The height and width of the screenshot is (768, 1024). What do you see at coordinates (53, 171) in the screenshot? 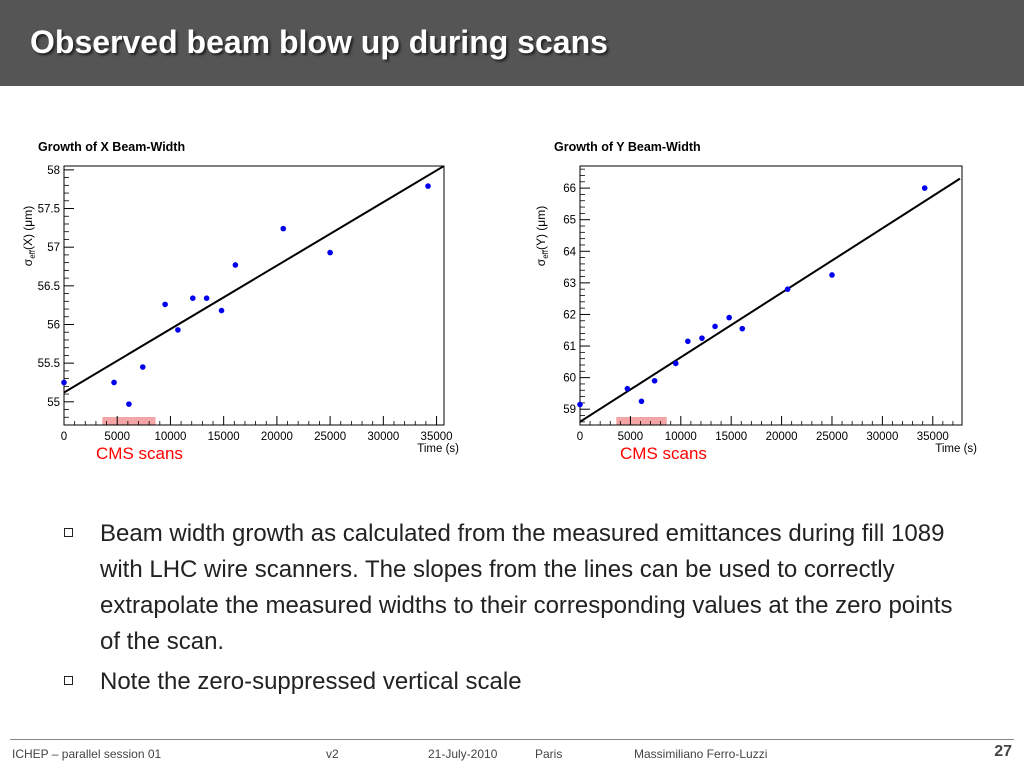
I see `y-tick-label: 58` at bounding box center [53, 171].